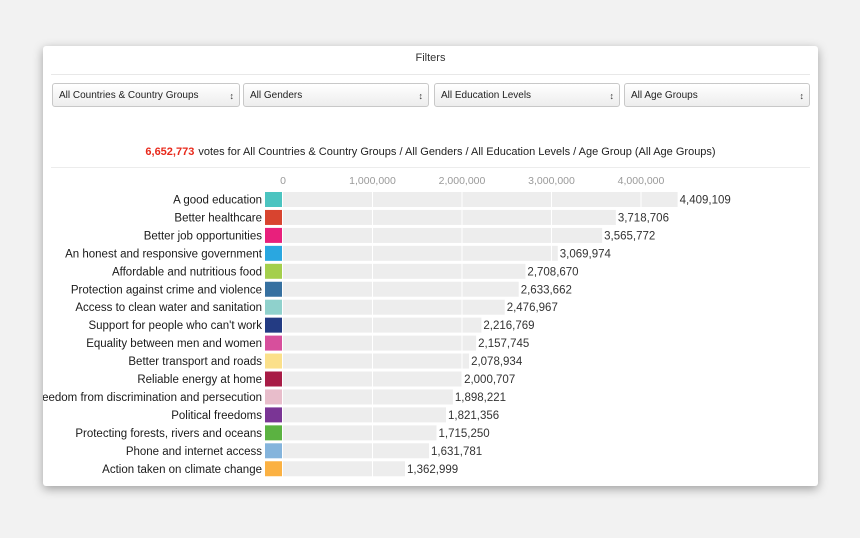 This screenshot has width=860, height=538. What do you see at coordinates (432, 470) in the screenshot?
I see `value-label: 1,362,999` at bounding box center [432, 470].